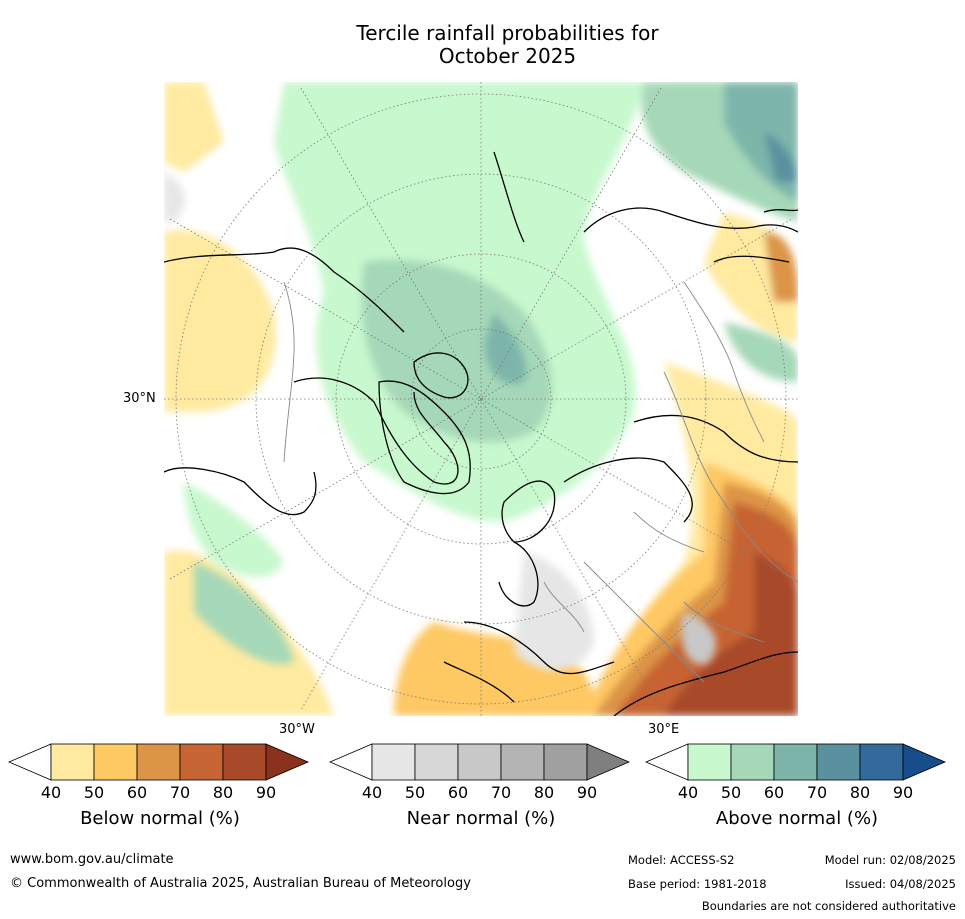  What do you see at coordinates (544, 792) in the screenshot?
I see `near-colorbar-tick-label: 80` at bounding box center [544, 792].